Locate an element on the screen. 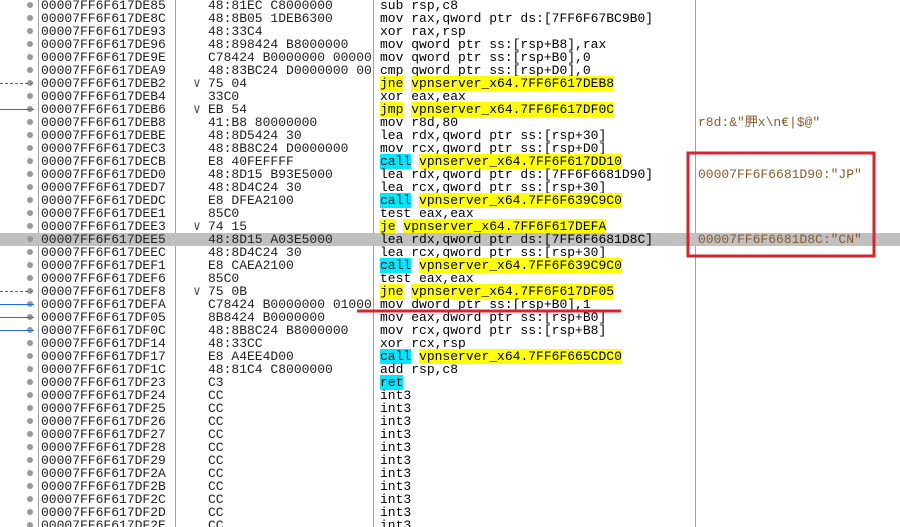 Image resolution: width=900 pixels, height=527 pixels. address: 00007FF6F617DF27 is located at coordinates (103, 434).